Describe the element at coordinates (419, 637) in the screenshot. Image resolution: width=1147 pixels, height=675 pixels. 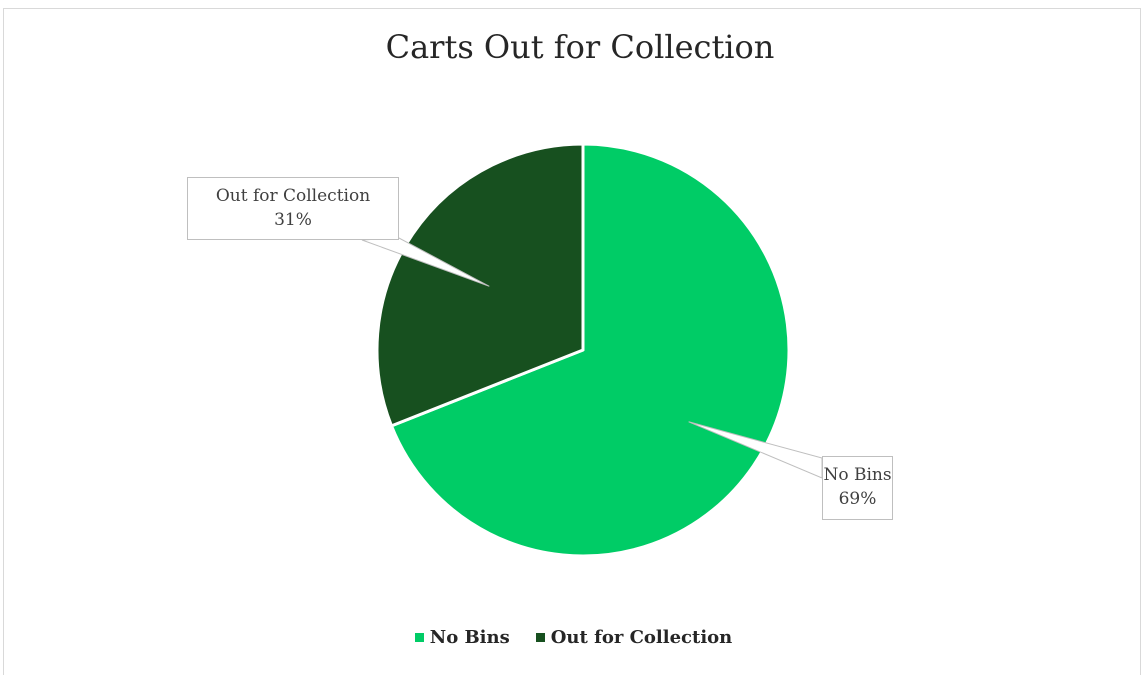
I see `legend-swatch-no-bins` at that location.